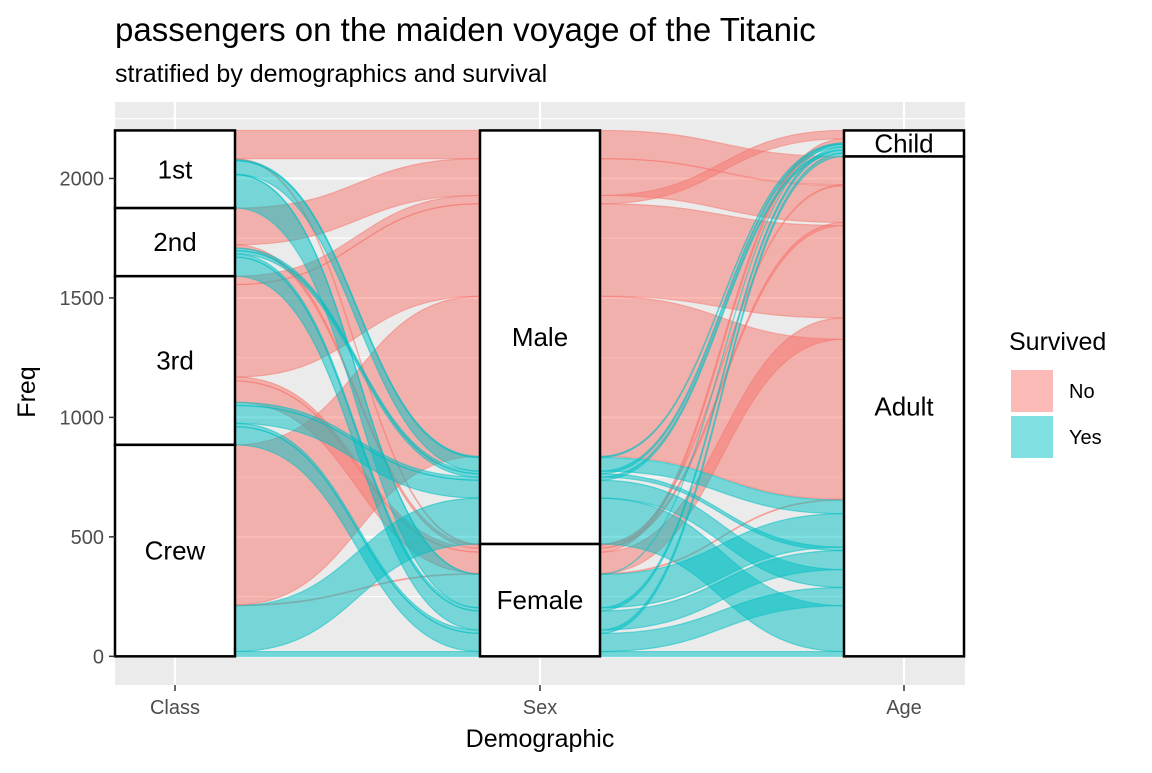 The width and height of the screenshot is (1152, 773). I want to click on legend-label-no: No, so click(1082, 392).